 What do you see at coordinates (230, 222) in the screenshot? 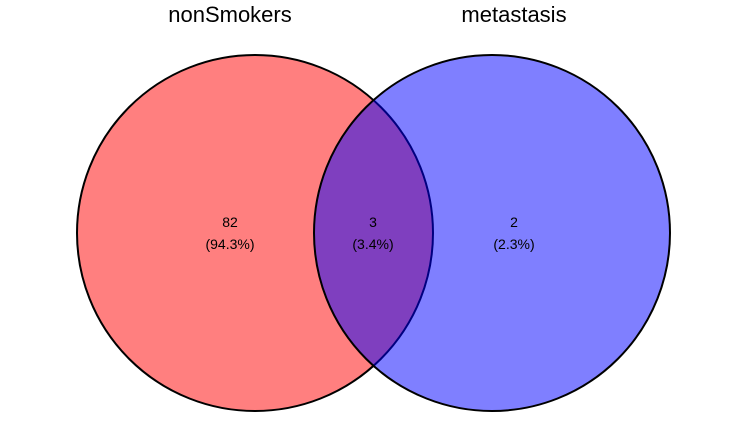
I see `region-only-nonsmokers-count: 82` at bounding box center [230, 222].